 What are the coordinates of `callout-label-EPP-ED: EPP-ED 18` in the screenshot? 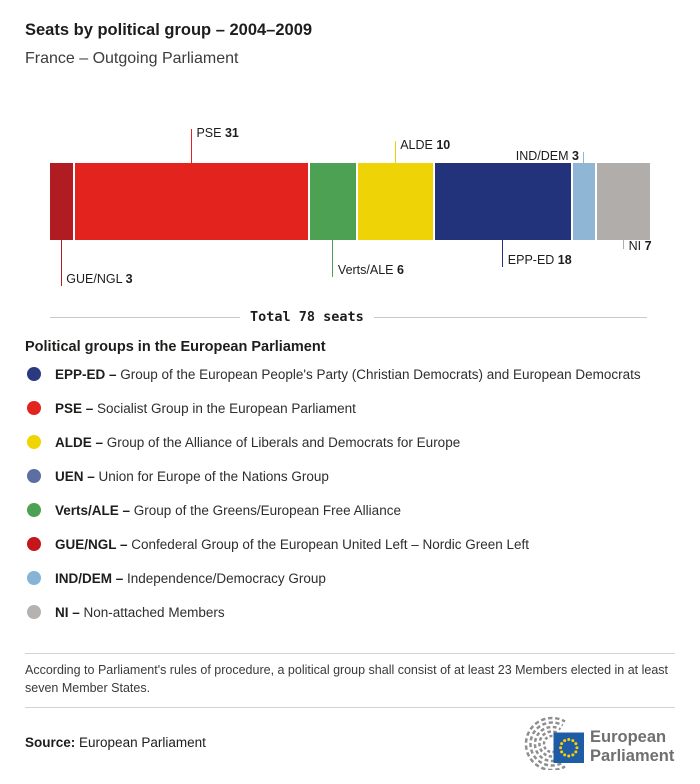 It's located at (539, 260).